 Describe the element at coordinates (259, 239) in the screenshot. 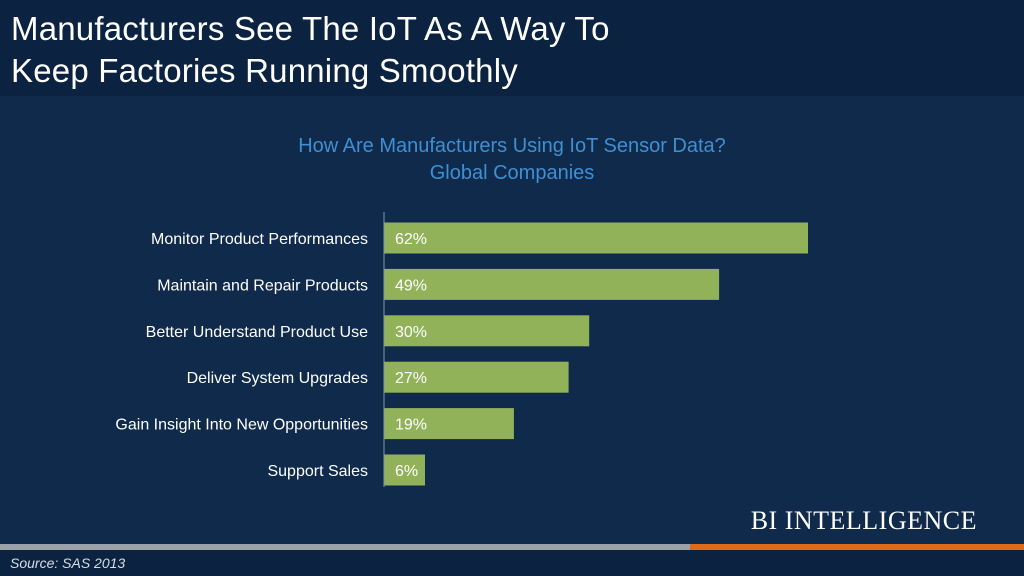

I see `category-label: Monitor Product Performances` at that location.